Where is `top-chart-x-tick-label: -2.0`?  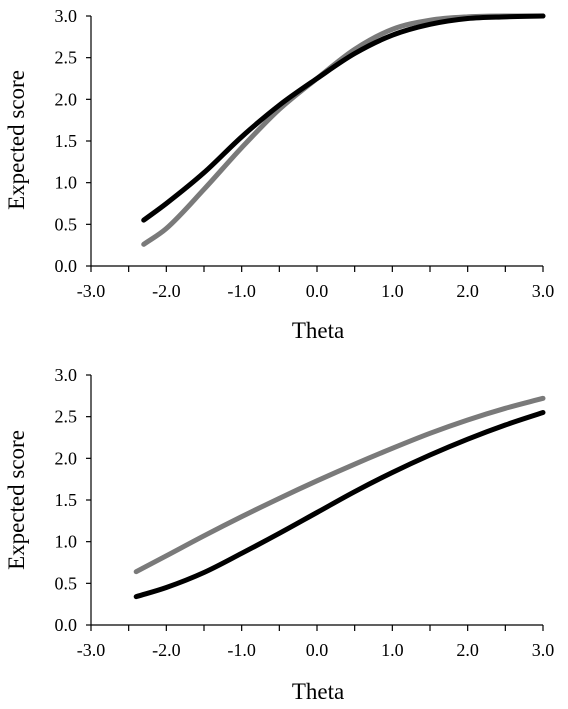 top-chart-x-tick-label: -2.0 is located at coordinates (166, 291).